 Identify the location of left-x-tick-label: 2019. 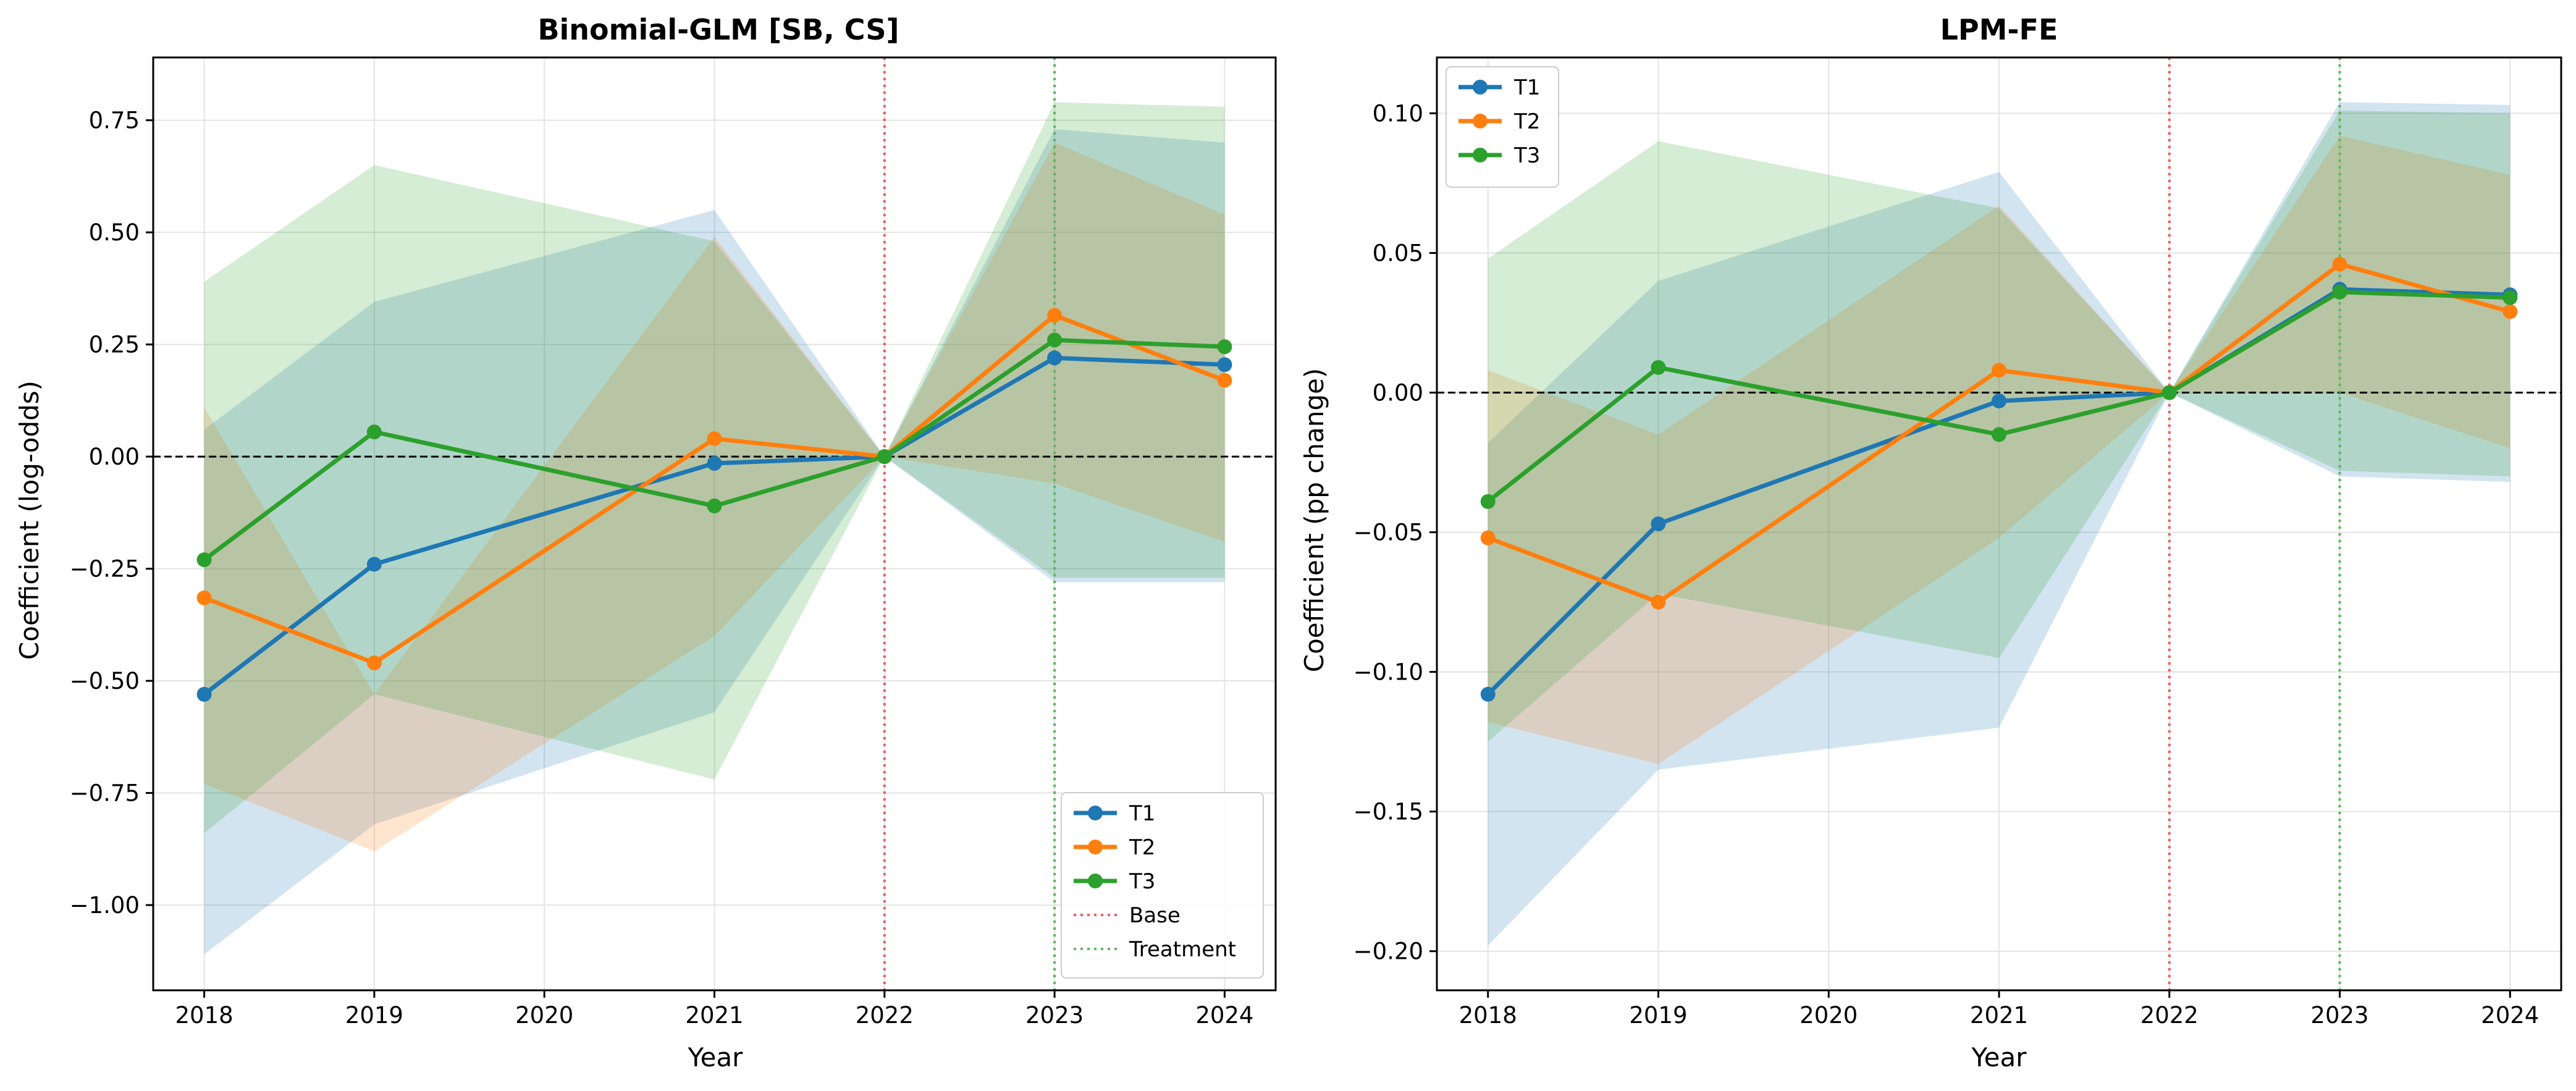
(374, 1015).